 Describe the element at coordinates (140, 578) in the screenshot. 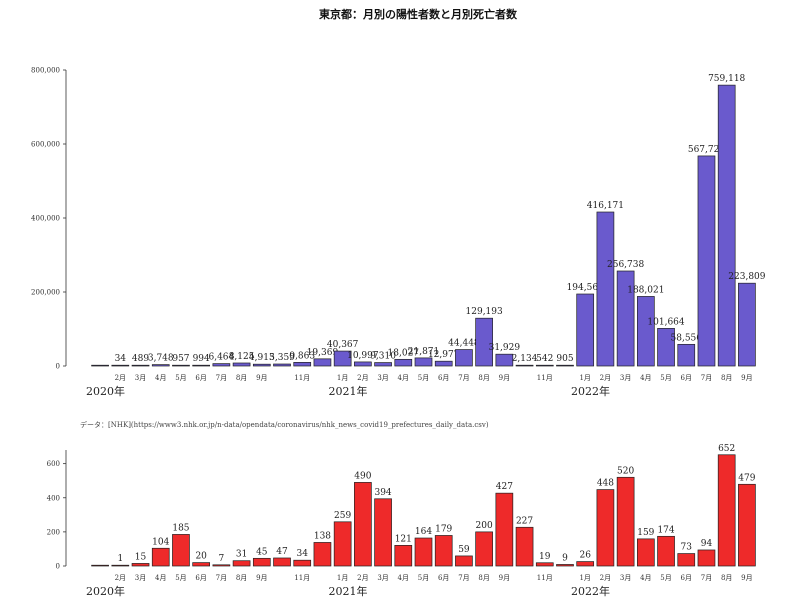

I see `deaths-month-label: 3月` at that location.